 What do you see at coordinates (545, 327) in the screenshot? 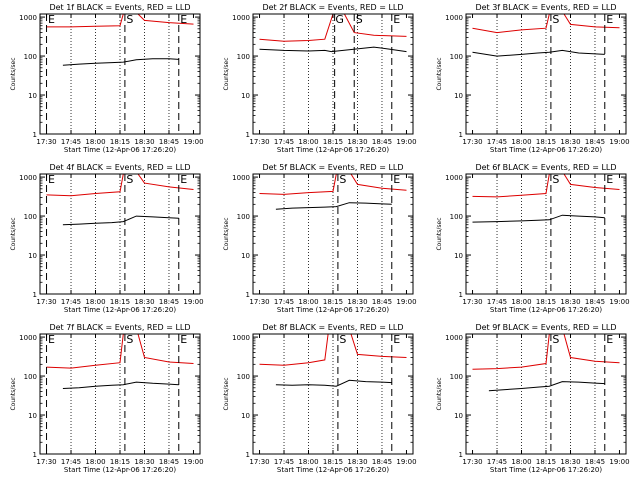
I see `chart-title: Det 9f BLACK = Events, RED = LLD` at bounding box center [545, 327].